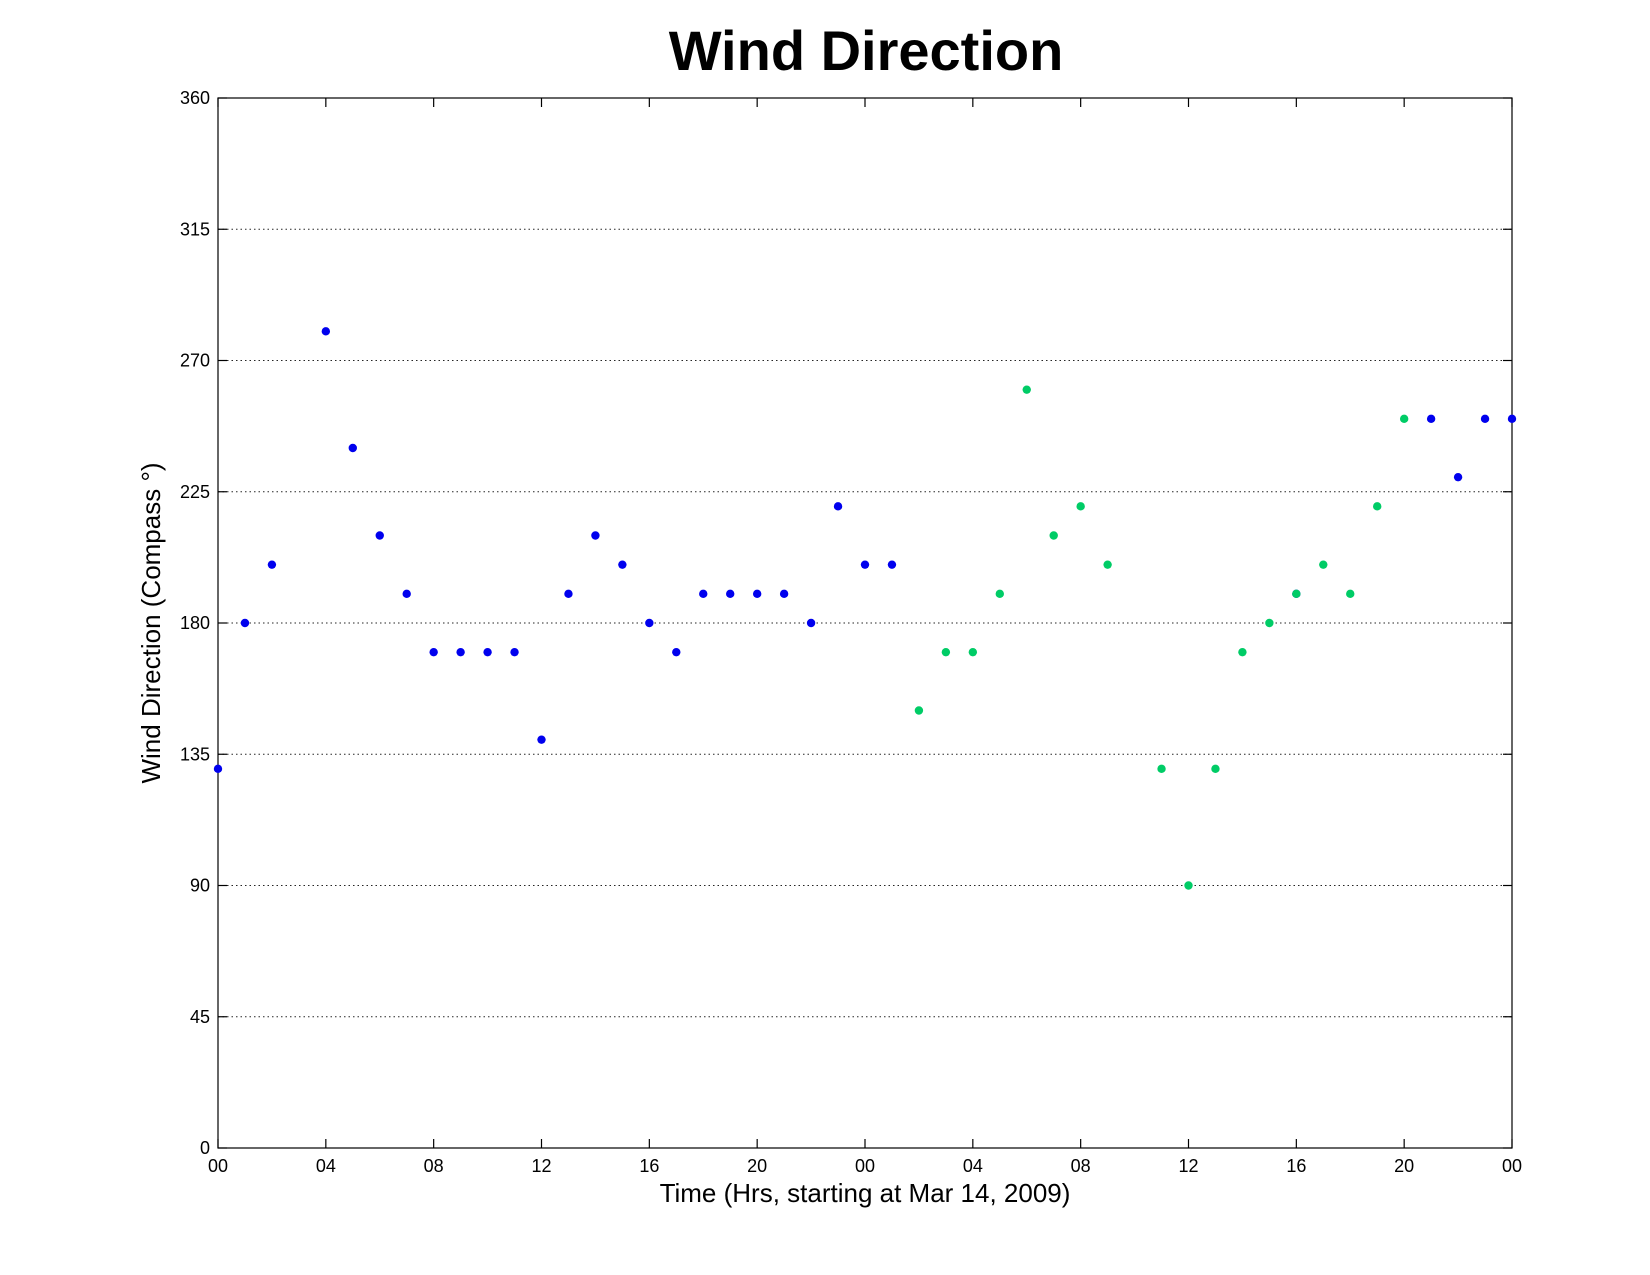  I want to click on y-tick-label: 360, so click(195, 98).